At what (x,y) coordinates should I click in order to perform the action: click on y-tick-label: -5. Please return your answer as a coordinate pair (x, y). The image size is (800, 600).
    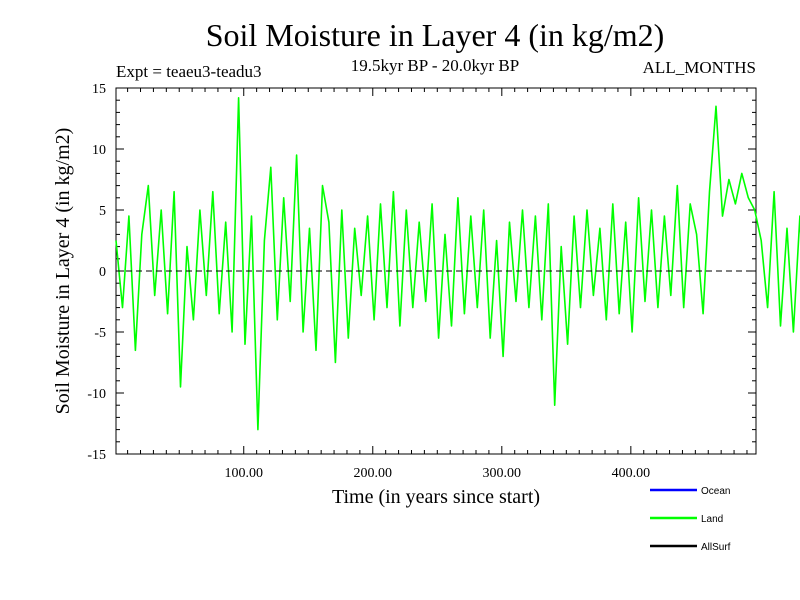
    Looking at the image, I should click on (100, 333).